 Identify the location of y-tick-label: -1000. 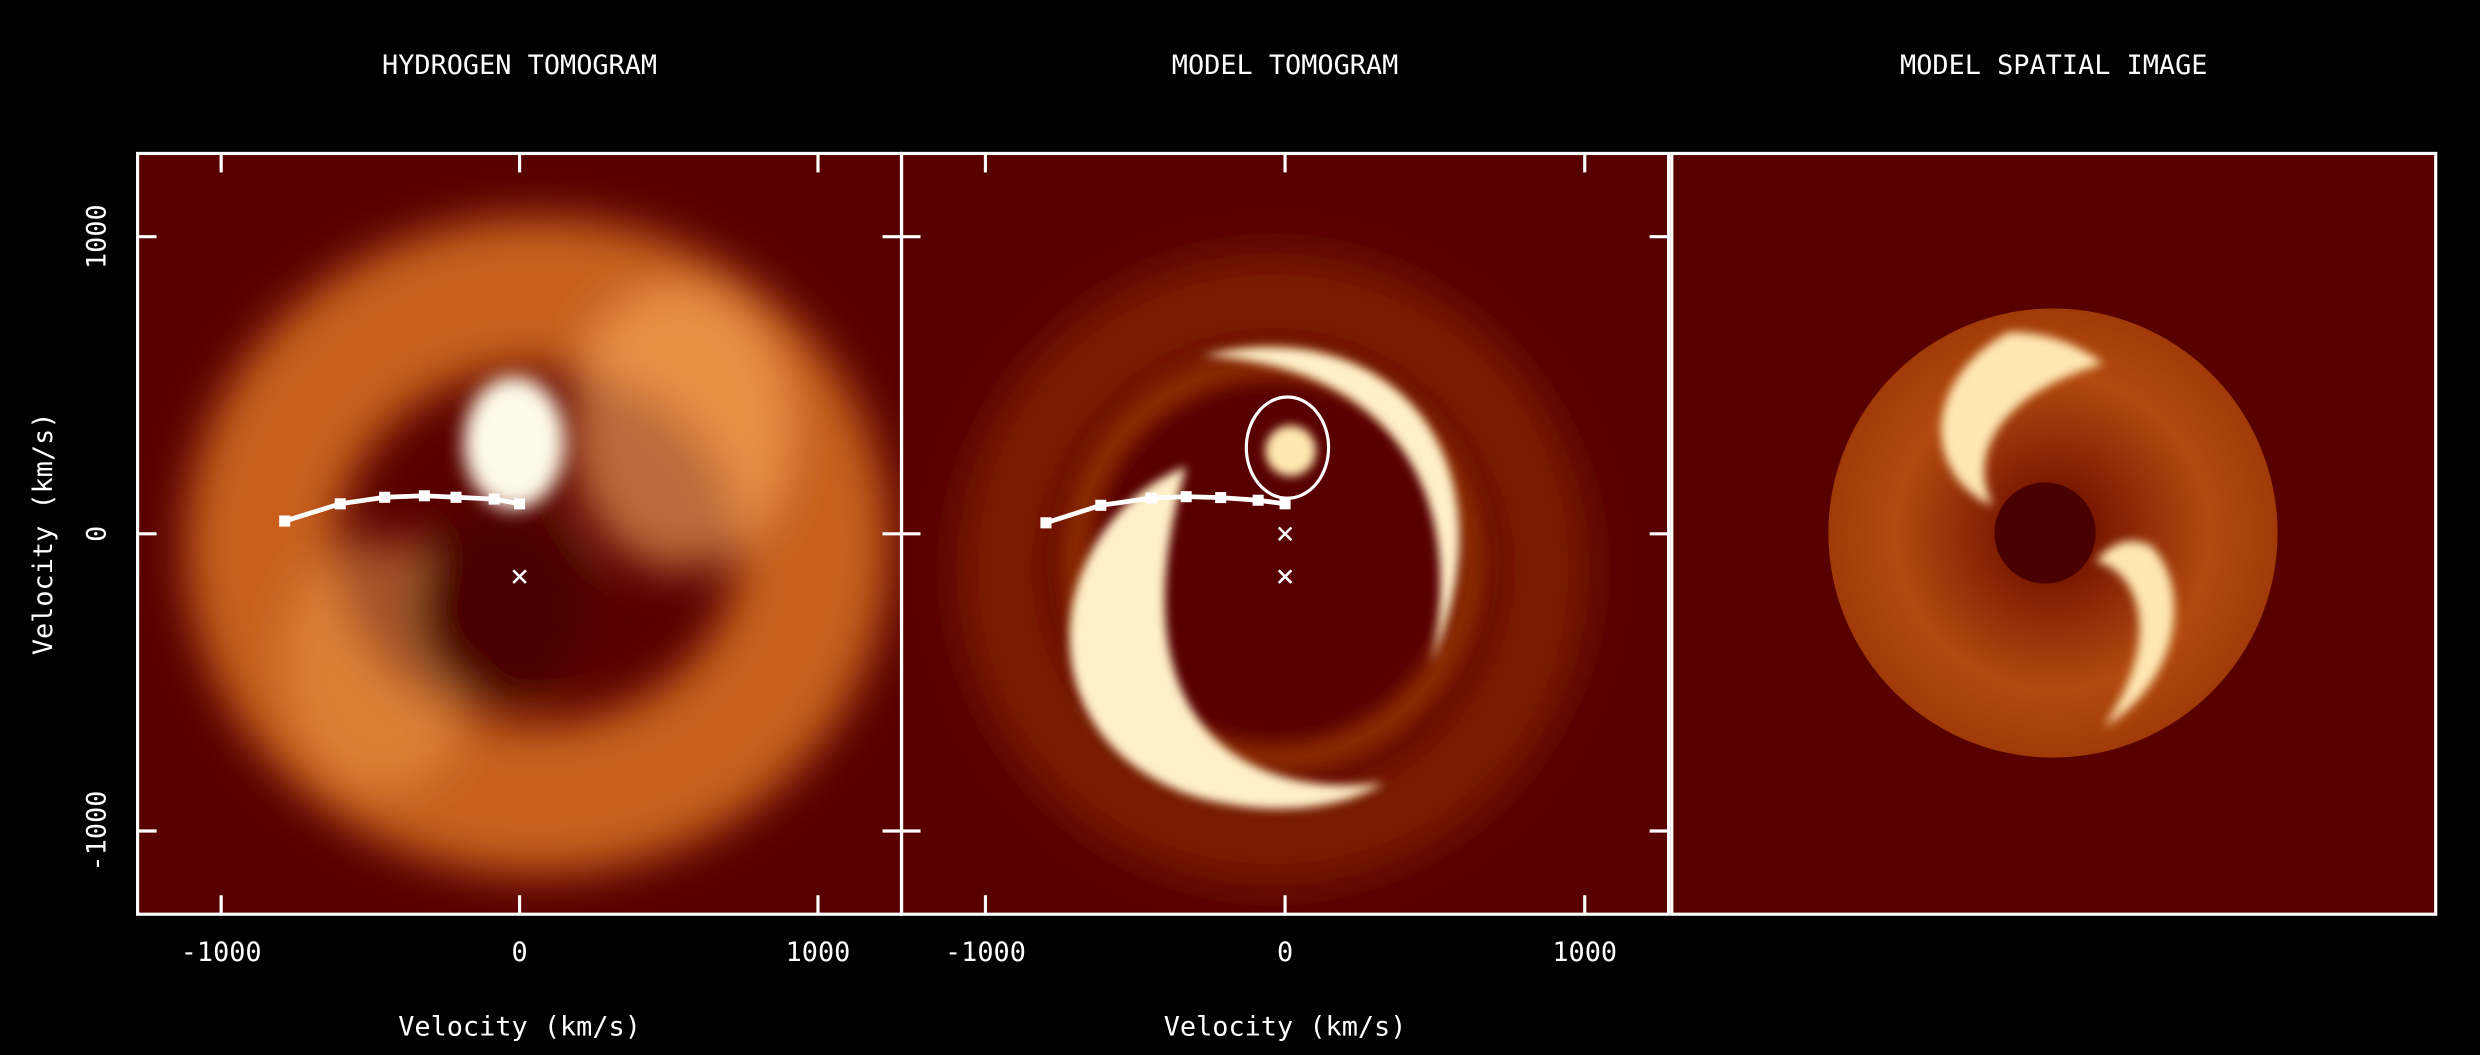
(97, 831).